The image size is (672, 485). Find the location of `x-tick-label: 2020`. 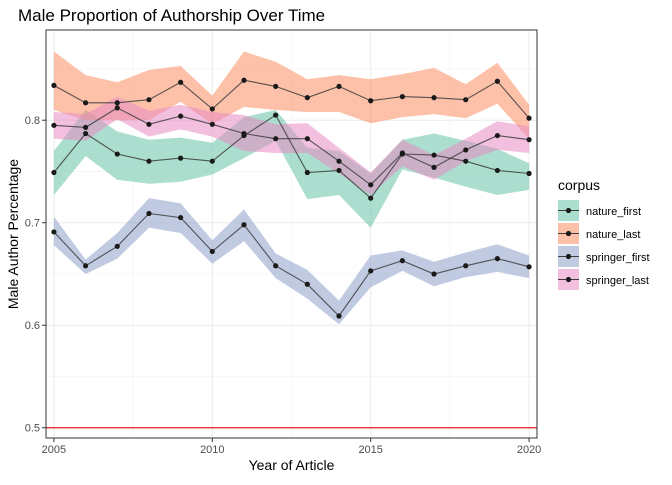

x-tick-label: 2020 is located at coordinates (529, 450).